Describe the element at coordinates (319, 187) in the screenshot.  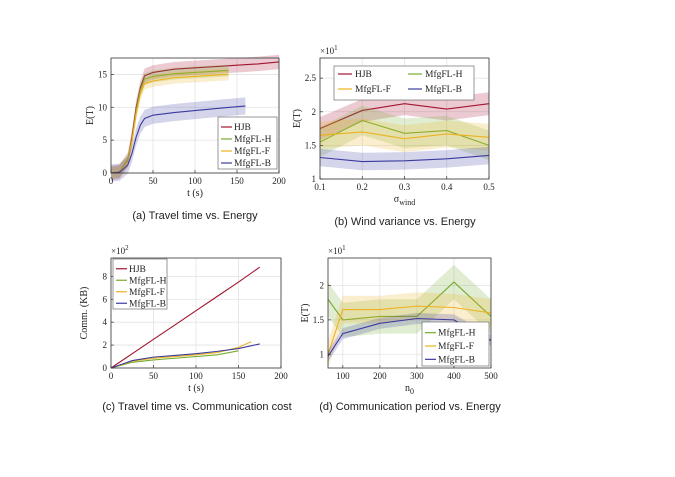
I see `x-tick-label: 0.1` at that location.